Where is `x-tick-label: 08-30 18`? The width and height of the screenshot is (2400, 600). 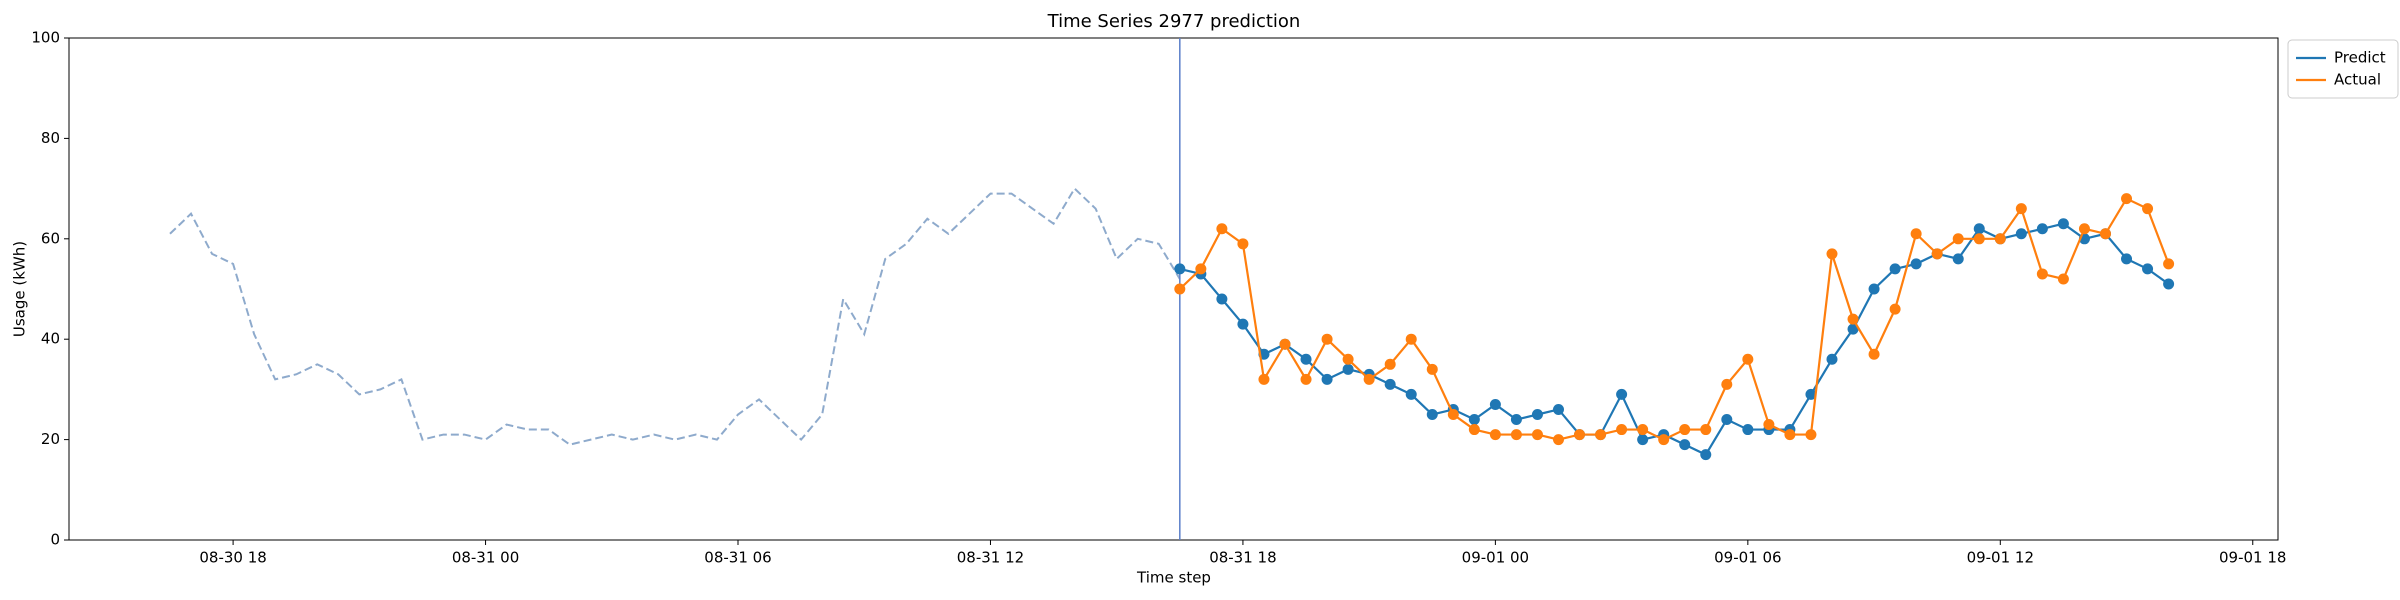
x-tick-label: 08-30 18 is located at coordinates (232, 558).